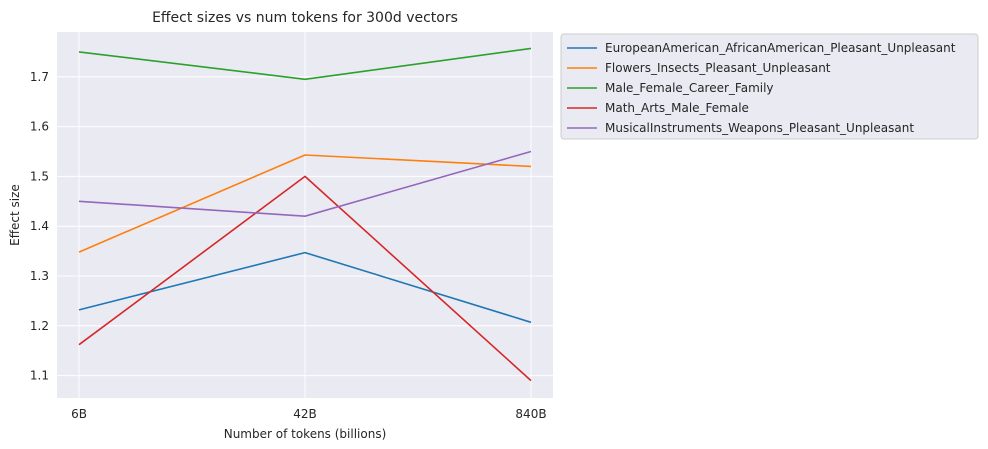 This screenshot has height=449, width=988. What do you see at coordinates (15, 215) in the screenshot?
I see `y-axis-label: Effect size` at bounding box center [15, 215].